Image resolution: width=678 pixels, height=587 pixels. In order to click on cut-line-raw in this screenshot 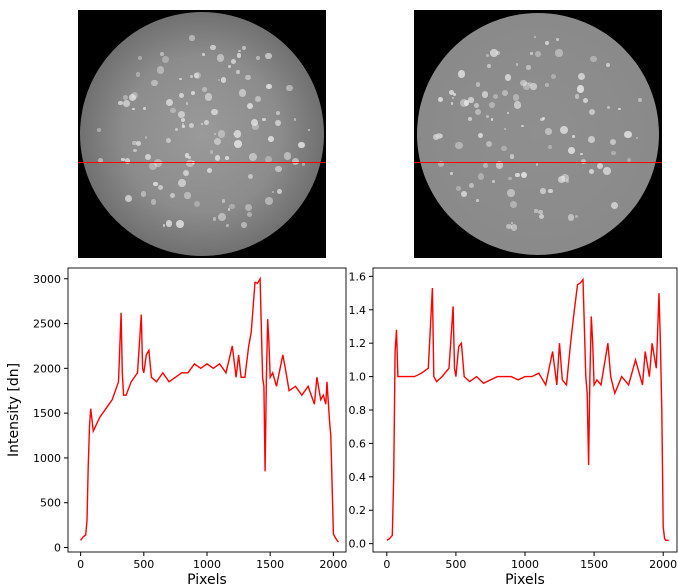, I will do `click(202, 162)`.